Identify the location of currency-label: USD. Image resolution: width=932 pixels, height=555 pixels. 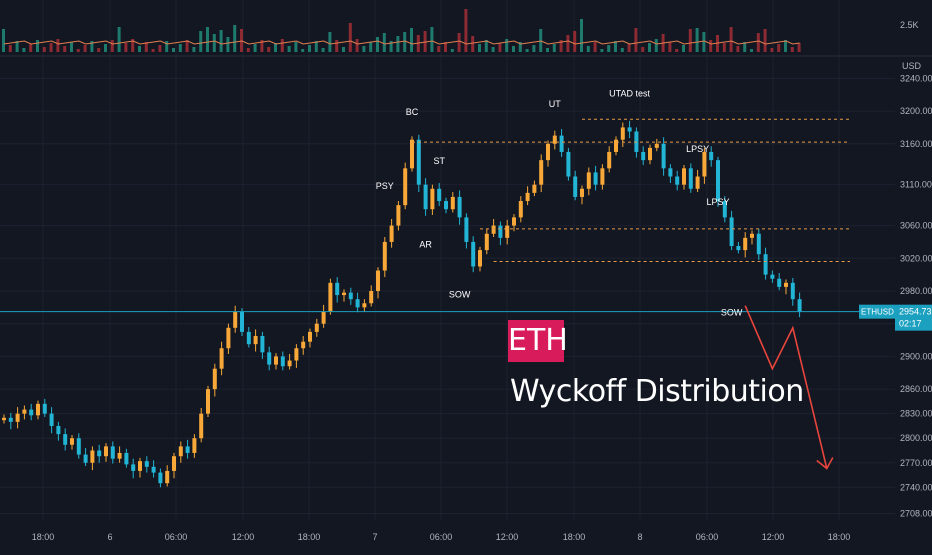
(912, 66).